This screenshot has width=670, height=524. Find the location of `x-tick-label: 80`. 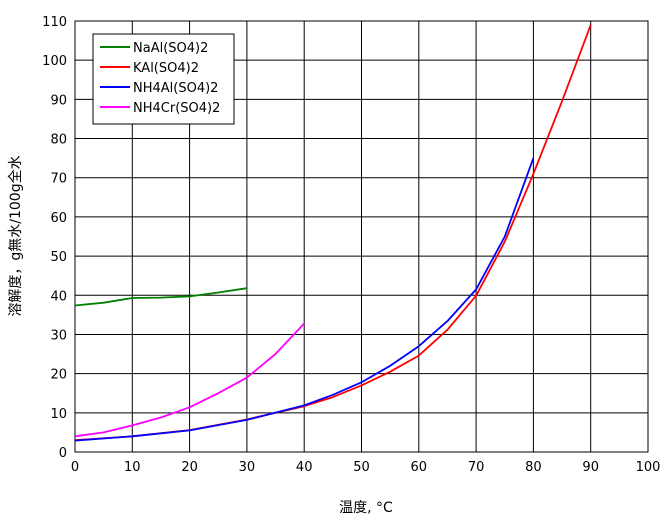

x-tick-label: 80 is located at coordinates (533, 467).